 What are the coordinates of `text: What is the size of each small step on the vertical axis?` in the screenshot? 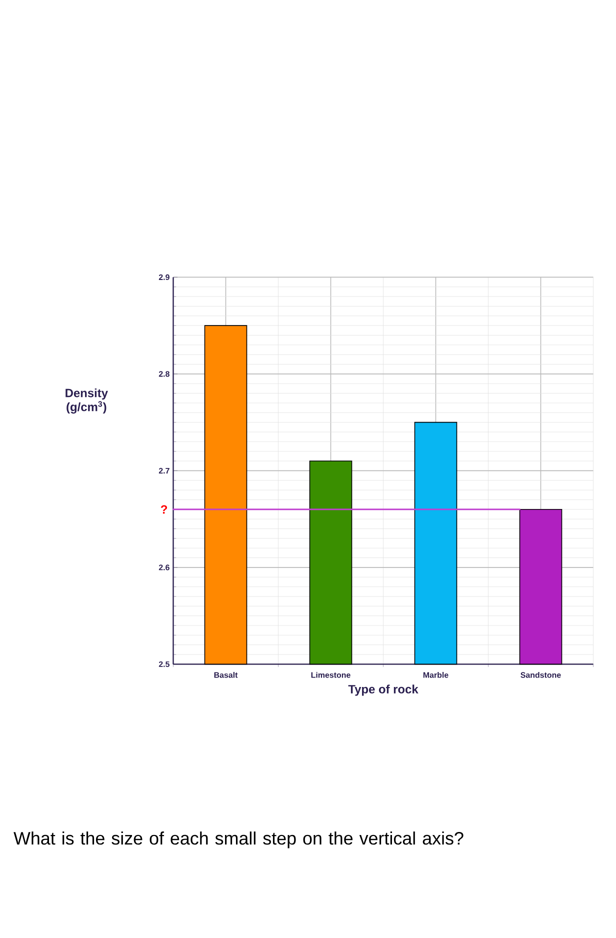 It's located at (239, 840).